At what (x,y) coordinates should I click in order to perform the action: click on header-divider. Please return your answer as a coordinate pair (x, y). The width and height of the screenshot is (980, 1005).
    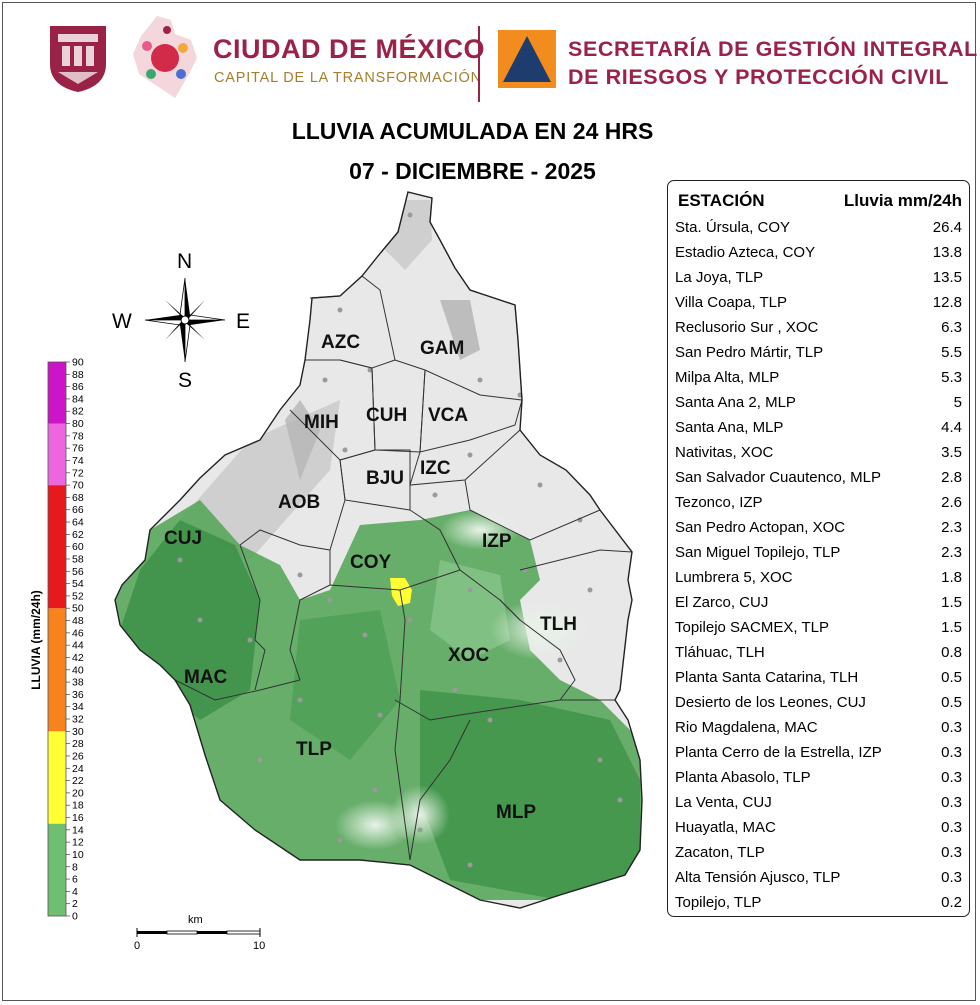
    Looking at the image, I should click on (479, 64).